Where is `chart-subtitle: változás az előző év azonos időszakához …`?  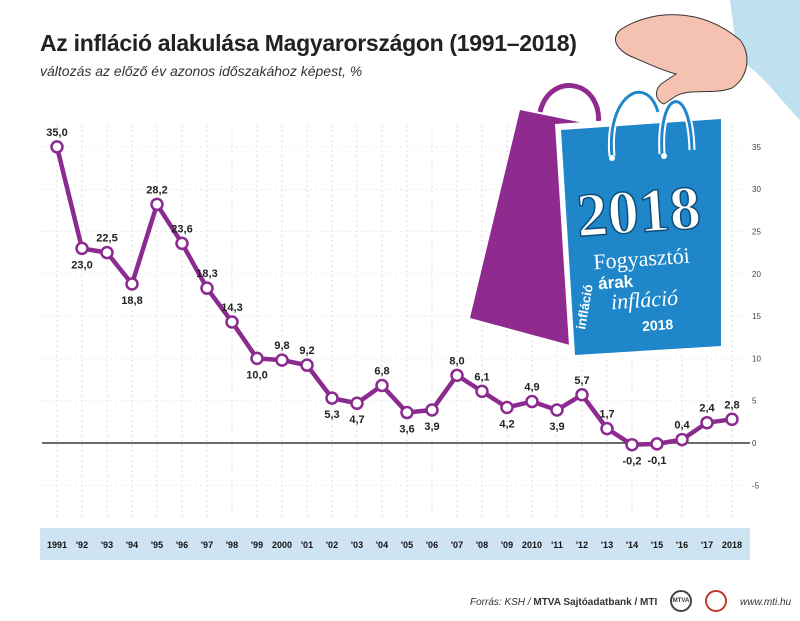
chart-subtitle: változás az előző év azonos időszakához … is located at coordinates (201, 71).